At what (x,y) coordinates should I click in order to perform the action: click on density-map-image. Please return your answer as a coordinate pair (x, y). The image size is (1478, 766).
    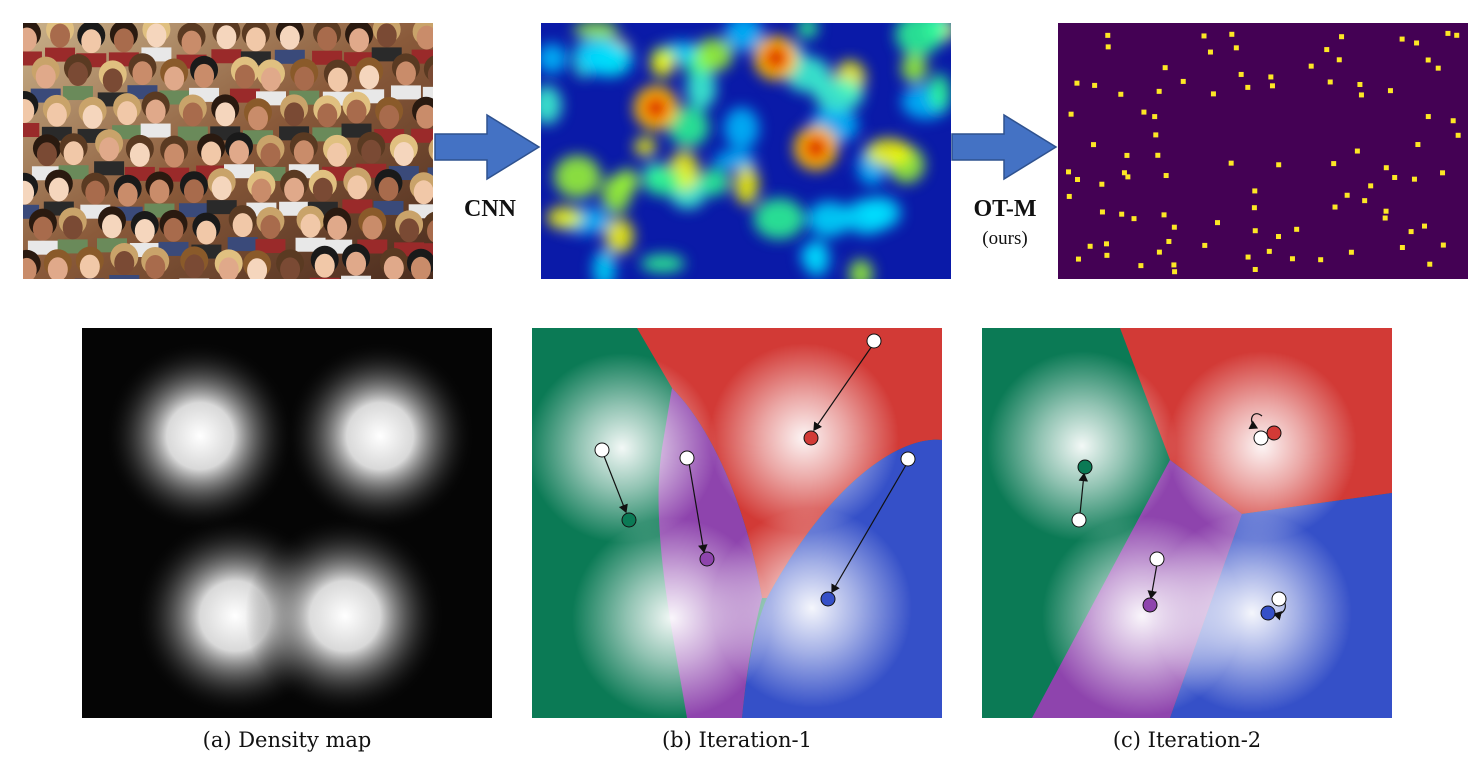
    Looking at the image, I should click on (287, 523).